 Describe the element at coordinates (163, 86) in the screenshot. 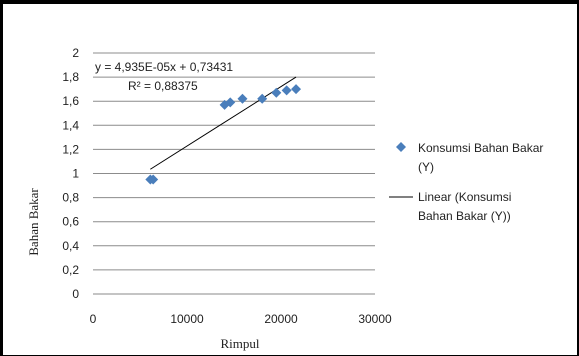

I see `trendline-r-squared: R² = 0,88375` at that location.